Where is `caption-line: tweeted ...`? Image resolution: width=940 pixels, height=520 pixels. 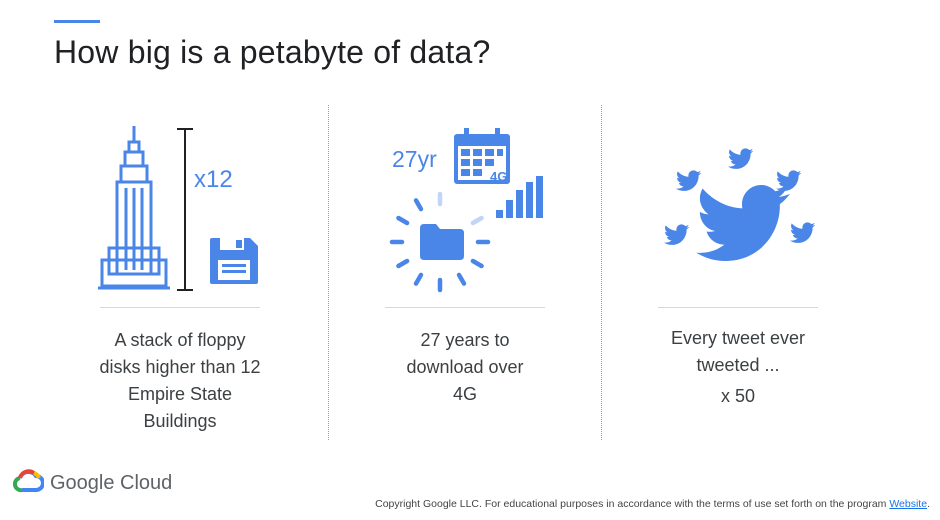 caption-line: tweeted ... is located at coordinates (738, 365).